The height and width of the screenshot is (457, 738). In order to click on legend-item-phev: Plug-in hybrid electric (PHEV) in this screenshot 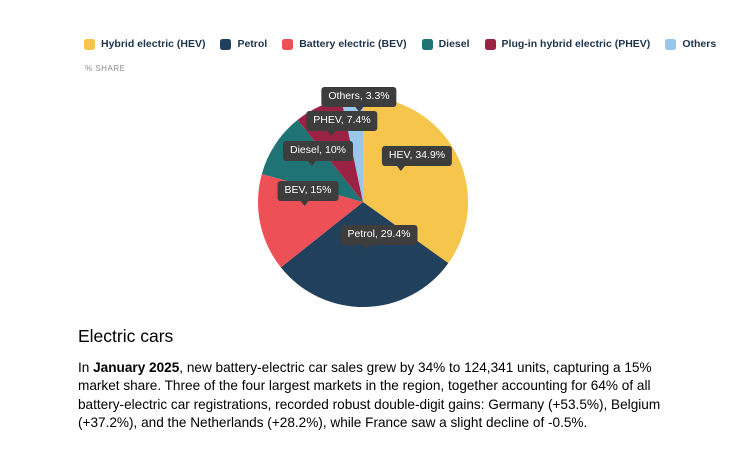, I will do `click(567, 44)`.